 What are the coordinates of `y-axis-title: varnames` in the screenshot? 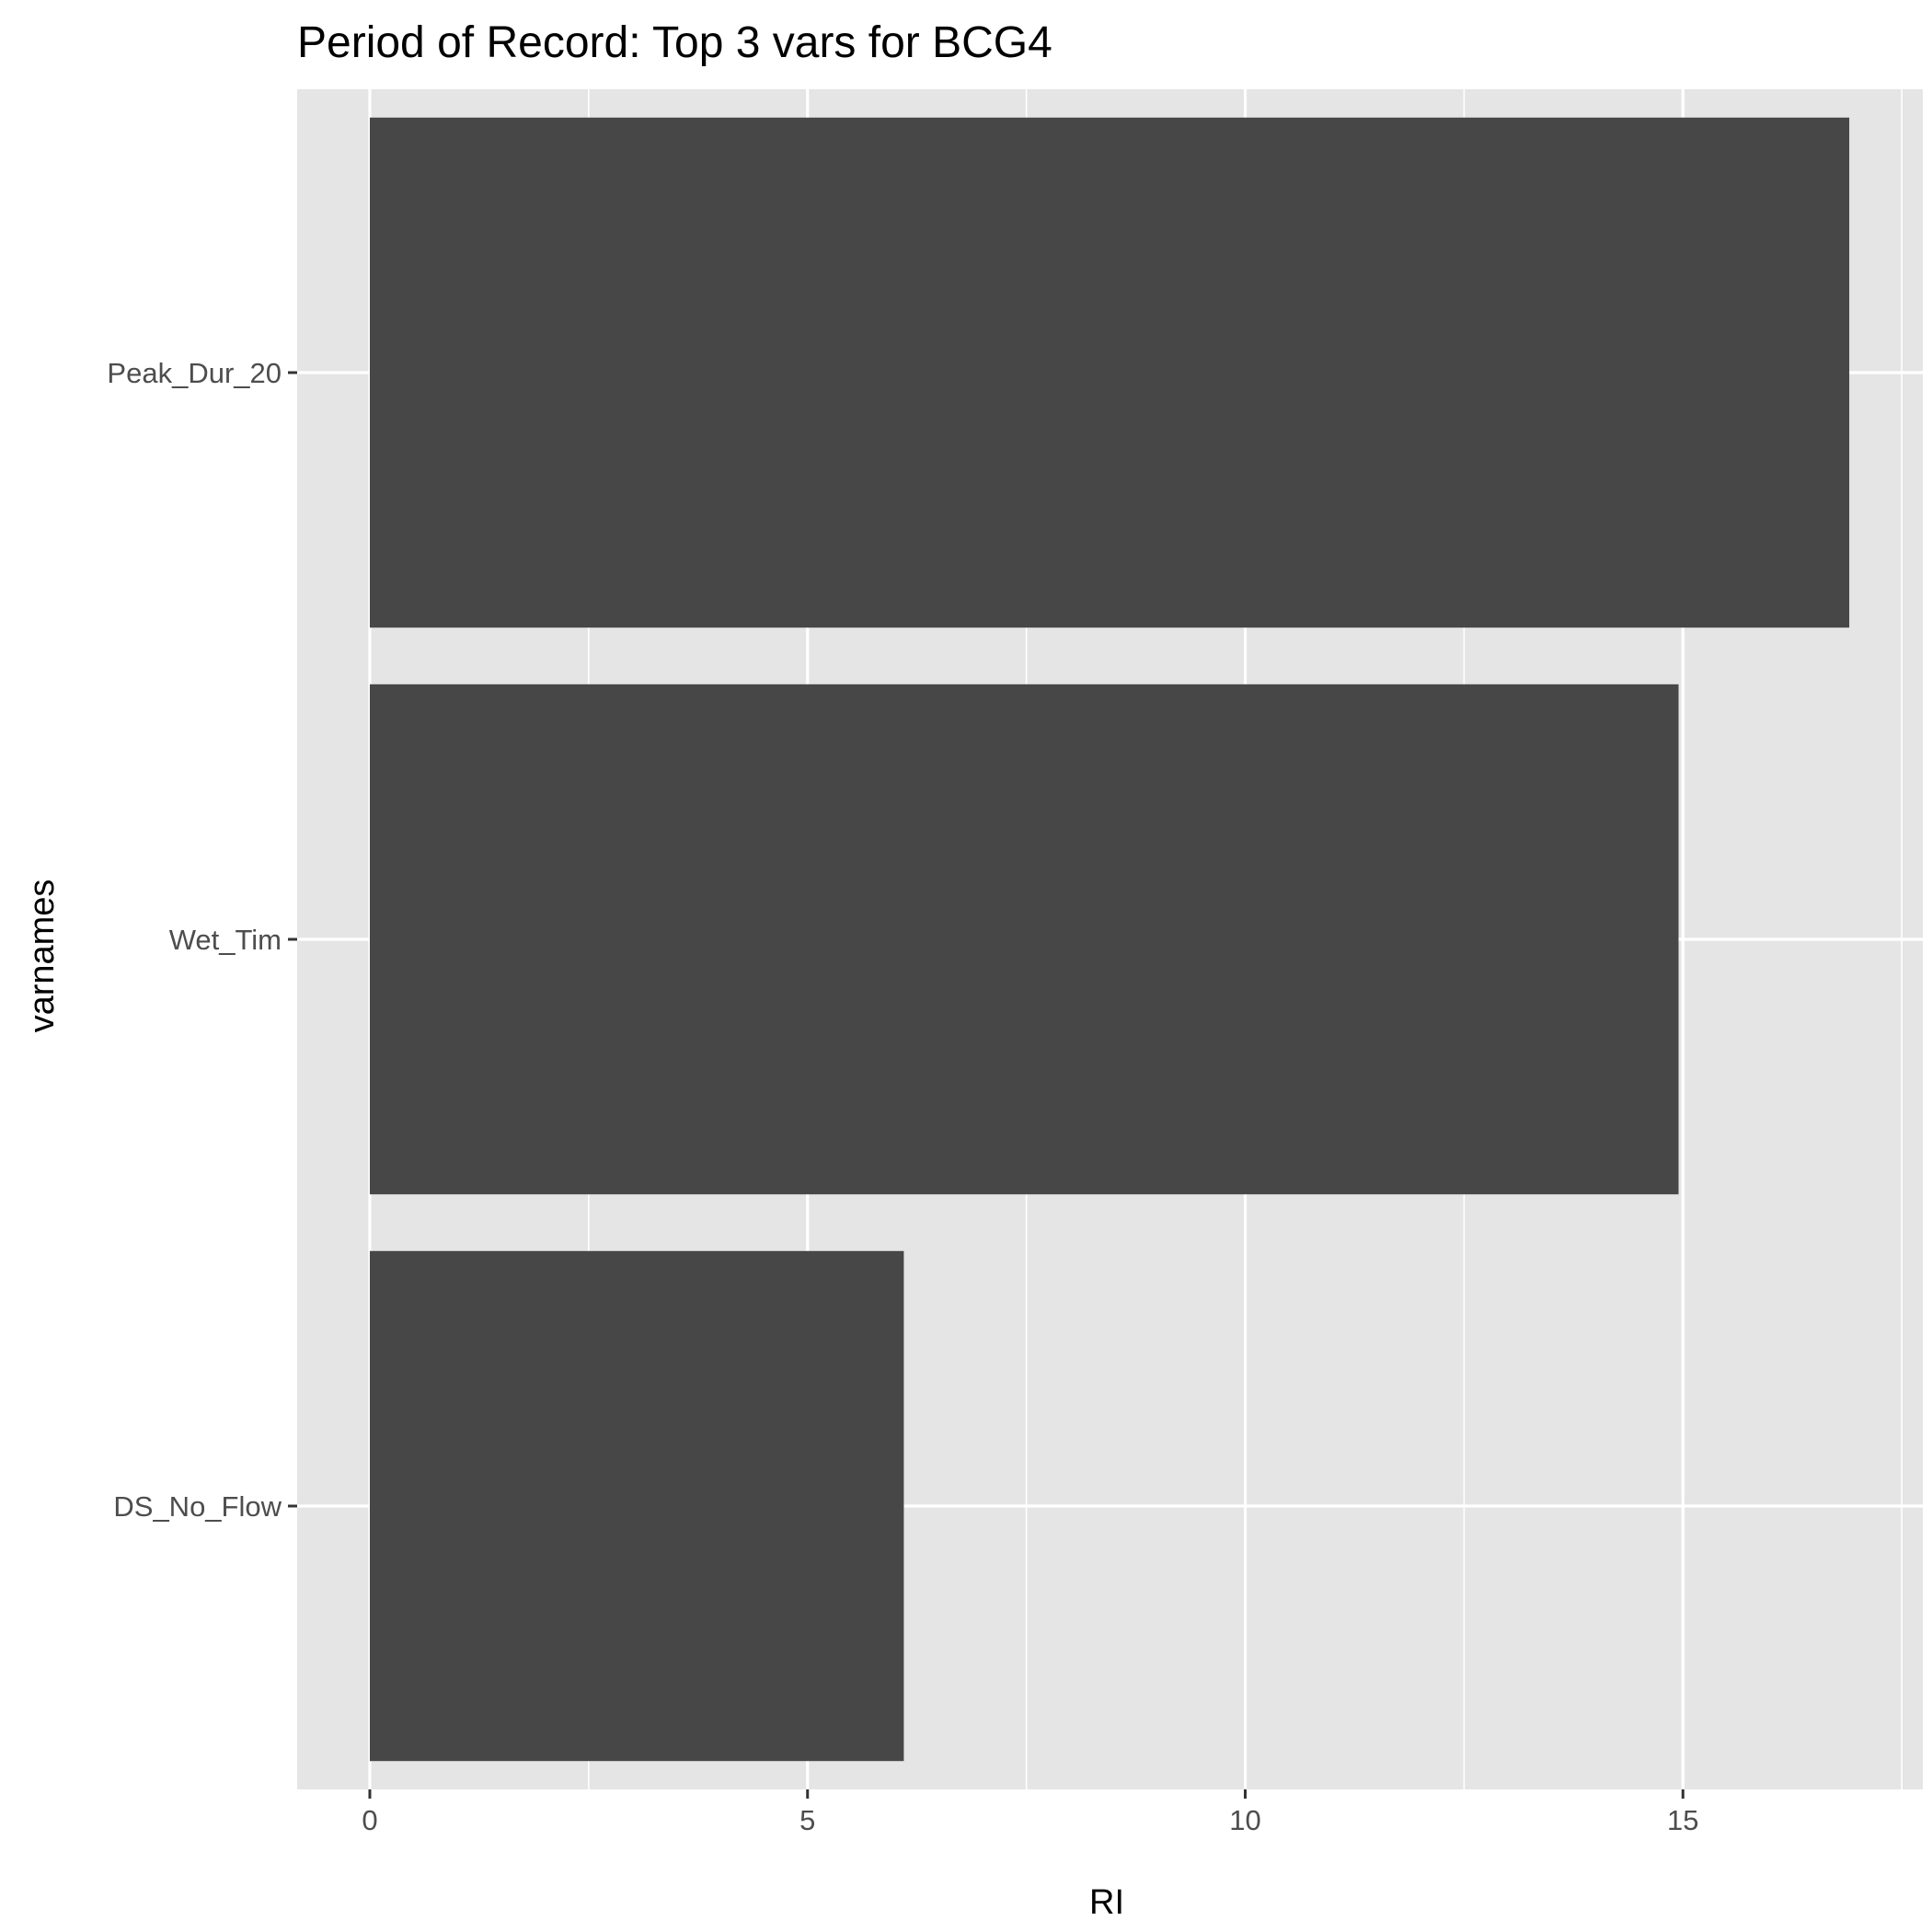 It's located at (42, 956).